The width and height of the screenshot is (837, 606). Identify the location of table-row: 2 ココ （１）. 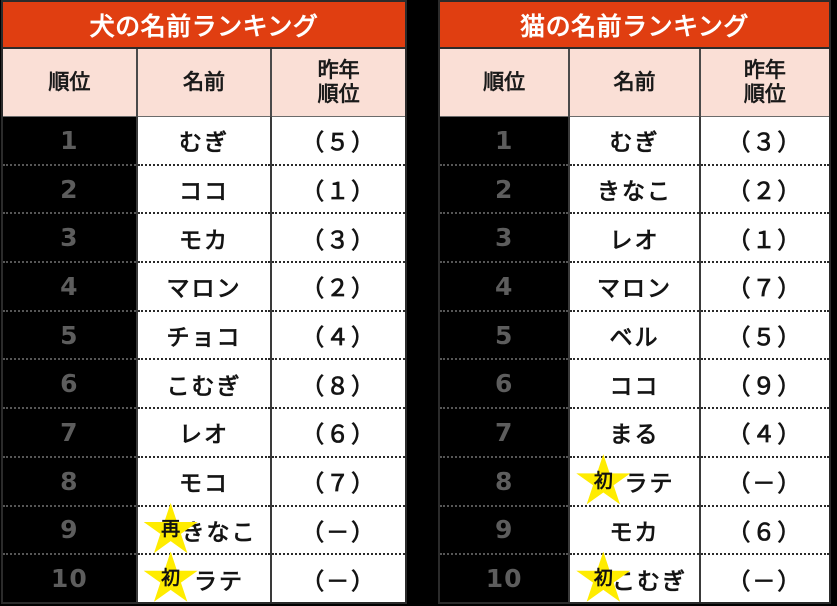
(204, 189).